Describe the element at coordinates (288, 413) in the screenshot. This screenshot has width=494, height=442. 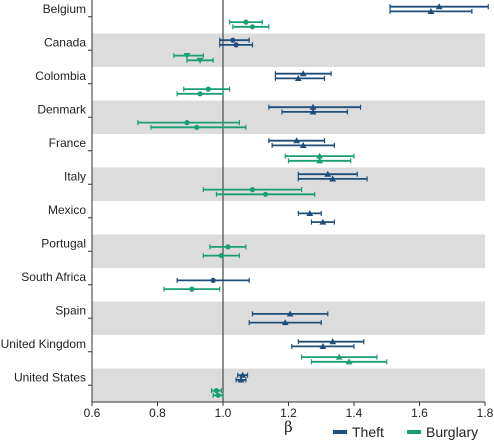
I see `x-tick-label: 1.2` at that location.